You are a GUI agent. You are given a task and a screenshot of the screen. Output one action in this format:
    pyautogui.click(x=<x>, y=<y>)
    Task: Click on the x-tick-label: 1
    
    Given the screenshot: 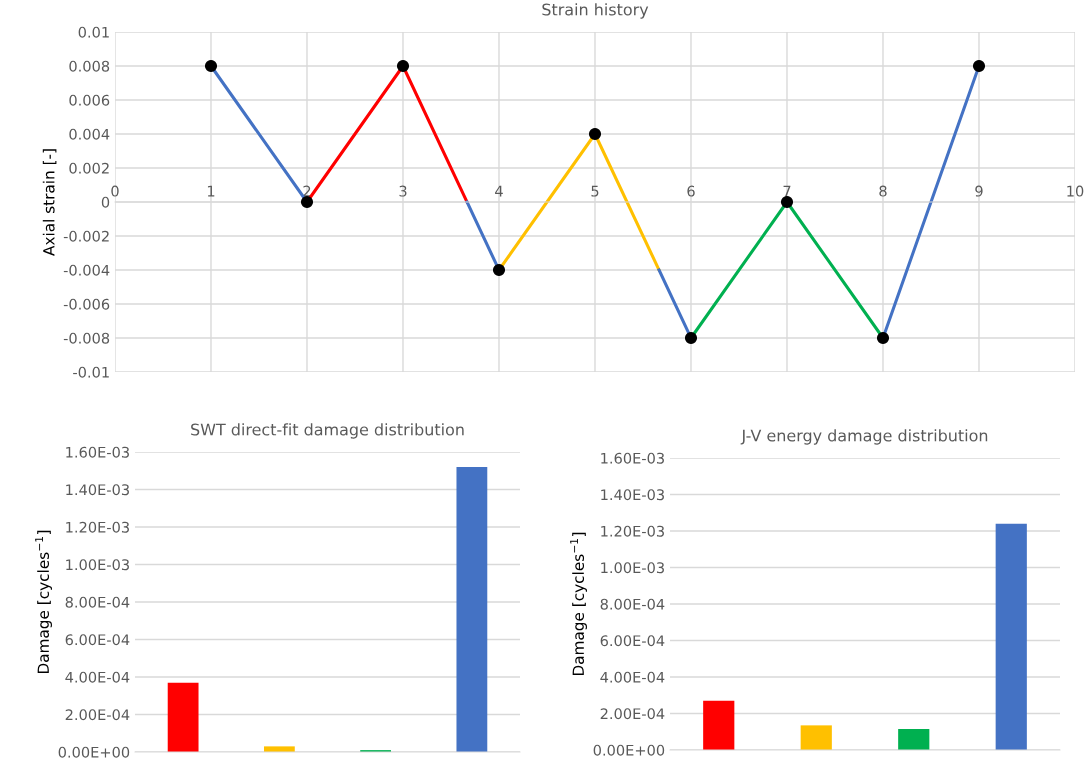 What is the action you would take?
    pyautogui.click(x=211, y=191)
    